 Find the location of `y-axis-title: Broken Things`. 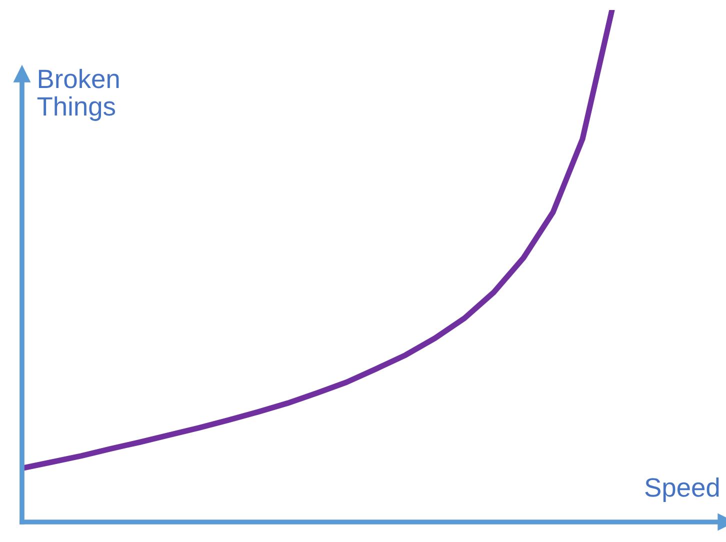

y-axis-title: Broken Things is located at coordinates (78, 94).